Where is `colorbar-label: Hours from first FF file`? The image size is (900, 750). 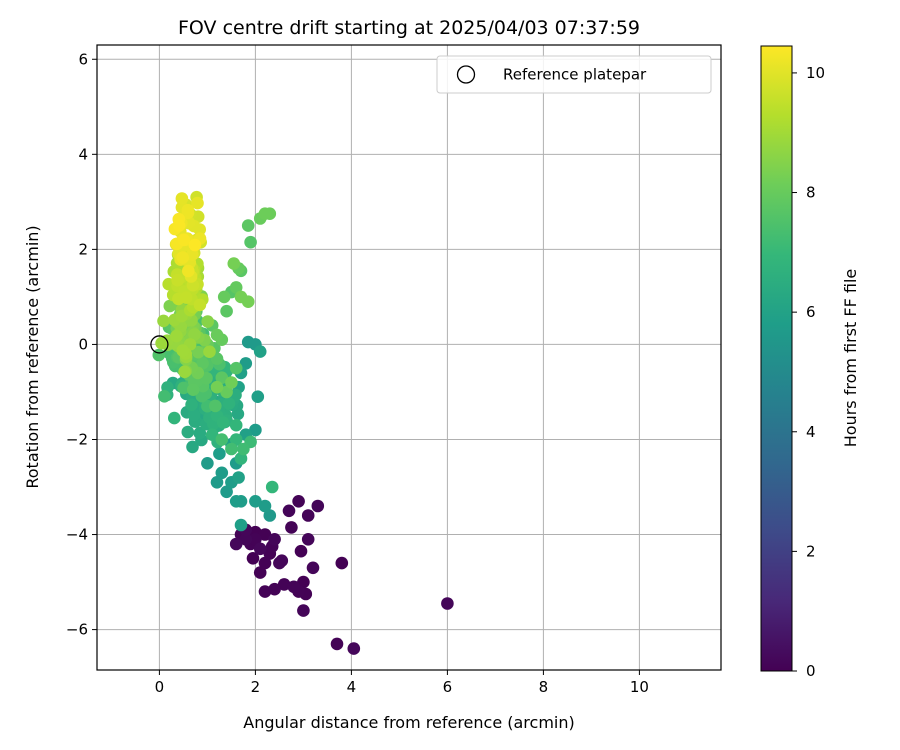
colorbar-label: Hours from first FF file is located at coordinates (850, 358).